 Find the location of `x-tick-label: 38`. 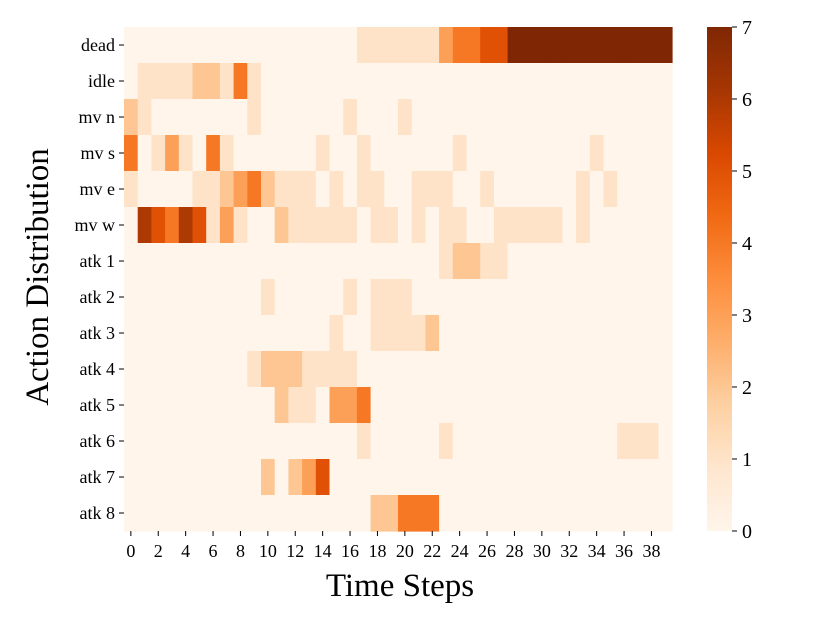

x-tick-label: 38 is located at coordinates (651, 551).